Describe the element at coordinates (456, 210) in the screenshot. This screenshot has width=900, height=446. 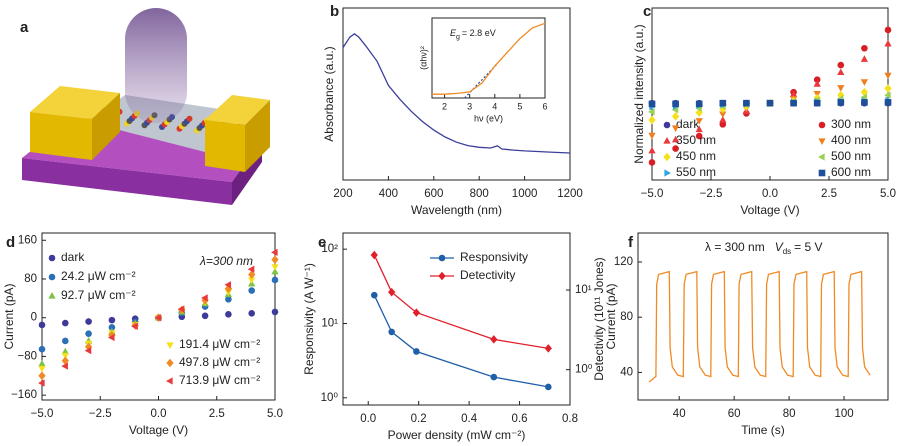
I see `x-axis-label: Wavelength (nm)` at that location.